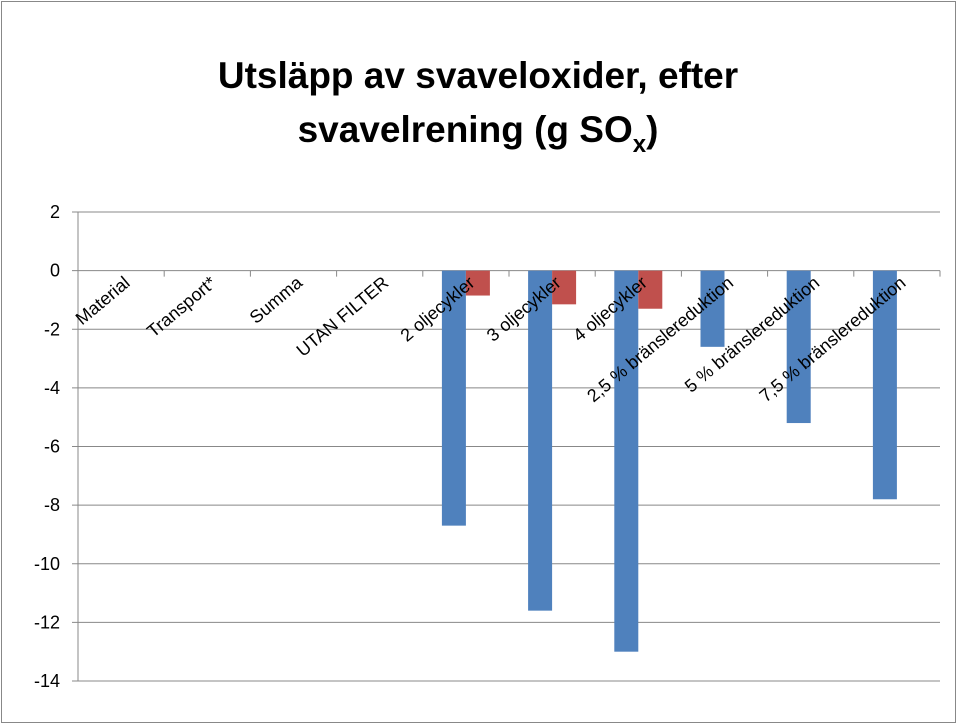  I want to click on y-tick-label: -12, so click(47, 622).